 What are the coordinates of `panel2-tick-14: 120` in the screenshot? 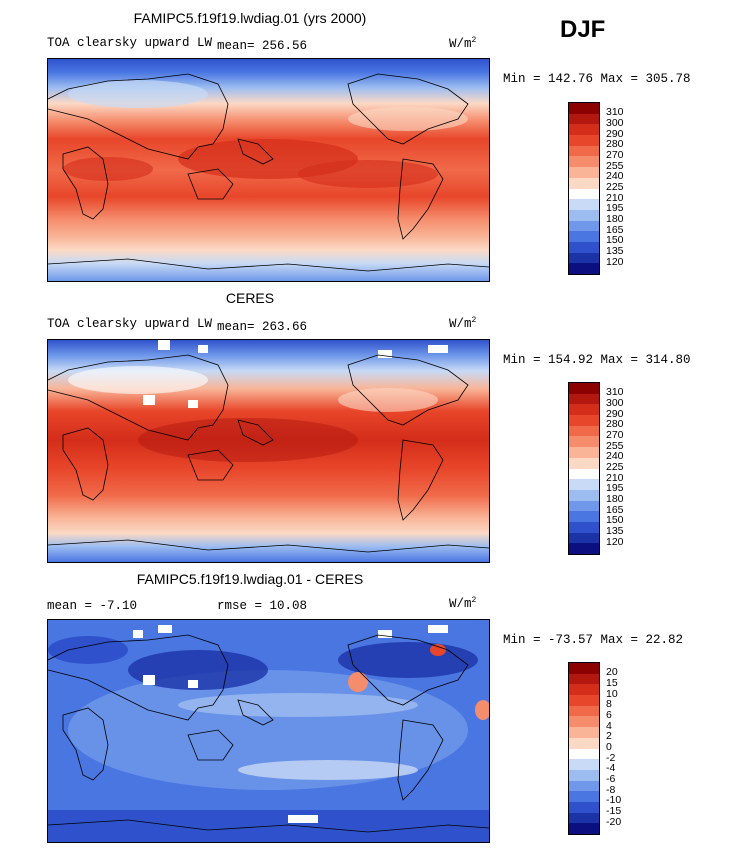 It's located at (615, 542).